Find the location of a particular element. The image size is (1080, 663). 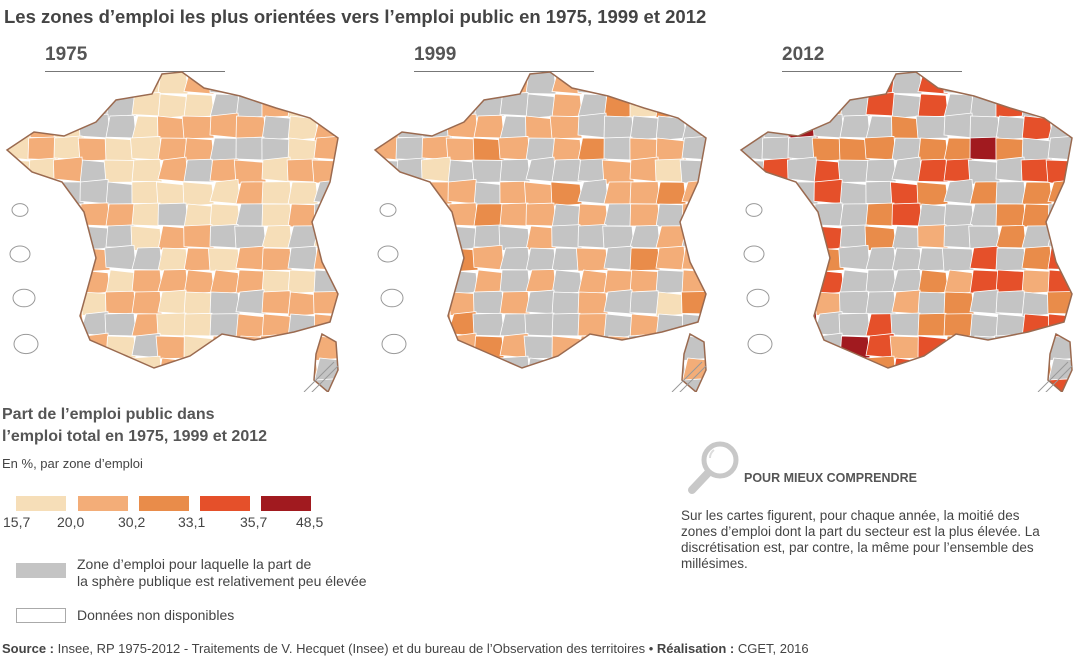

credit-label: Réalisation : is located at coordinates (695, 648).